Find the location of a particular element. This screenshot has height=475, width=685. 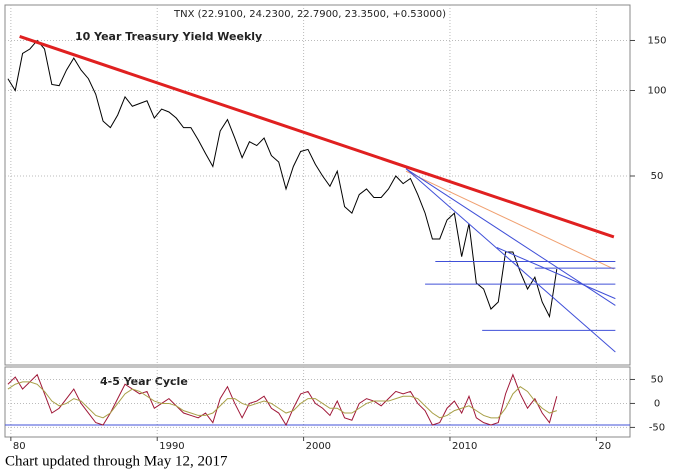

data-line is located at coordinates (282, 400).